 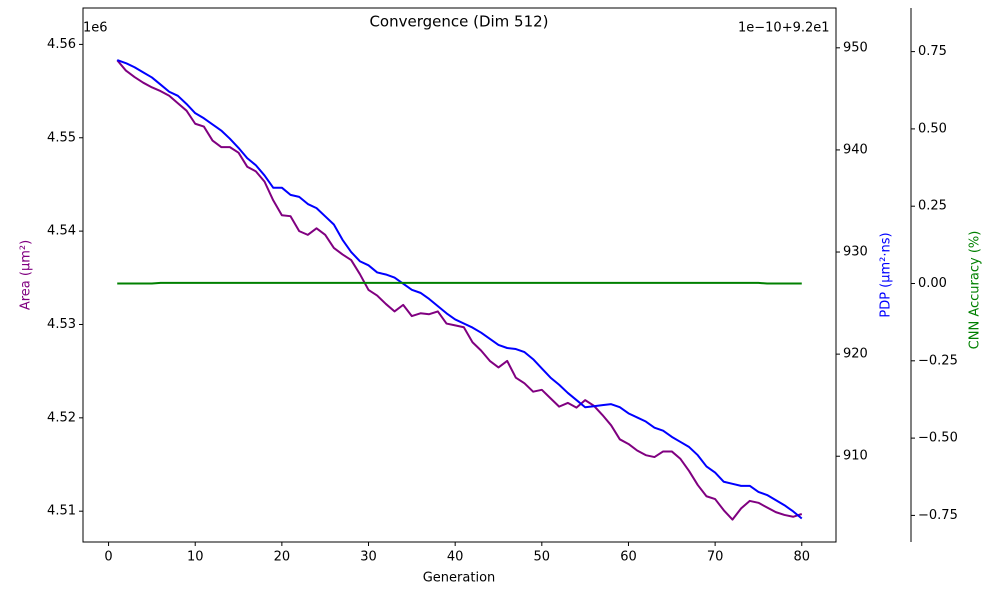 I want to click on y3-tick-label: 0.50, so click(x=932, y=128).